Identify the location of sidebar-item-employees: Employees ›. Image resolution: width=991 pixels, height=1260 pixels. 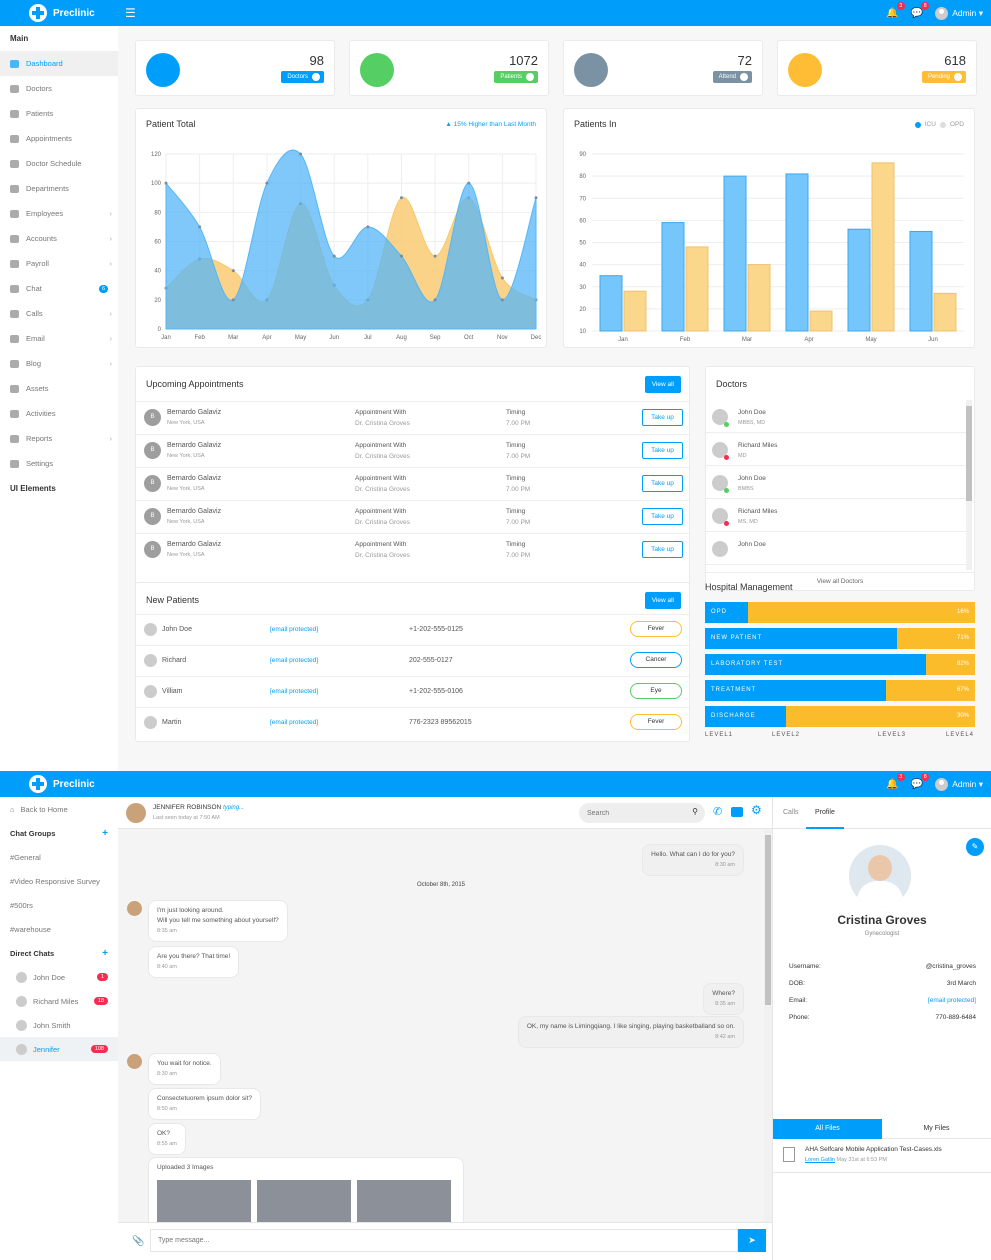
(59, 213).